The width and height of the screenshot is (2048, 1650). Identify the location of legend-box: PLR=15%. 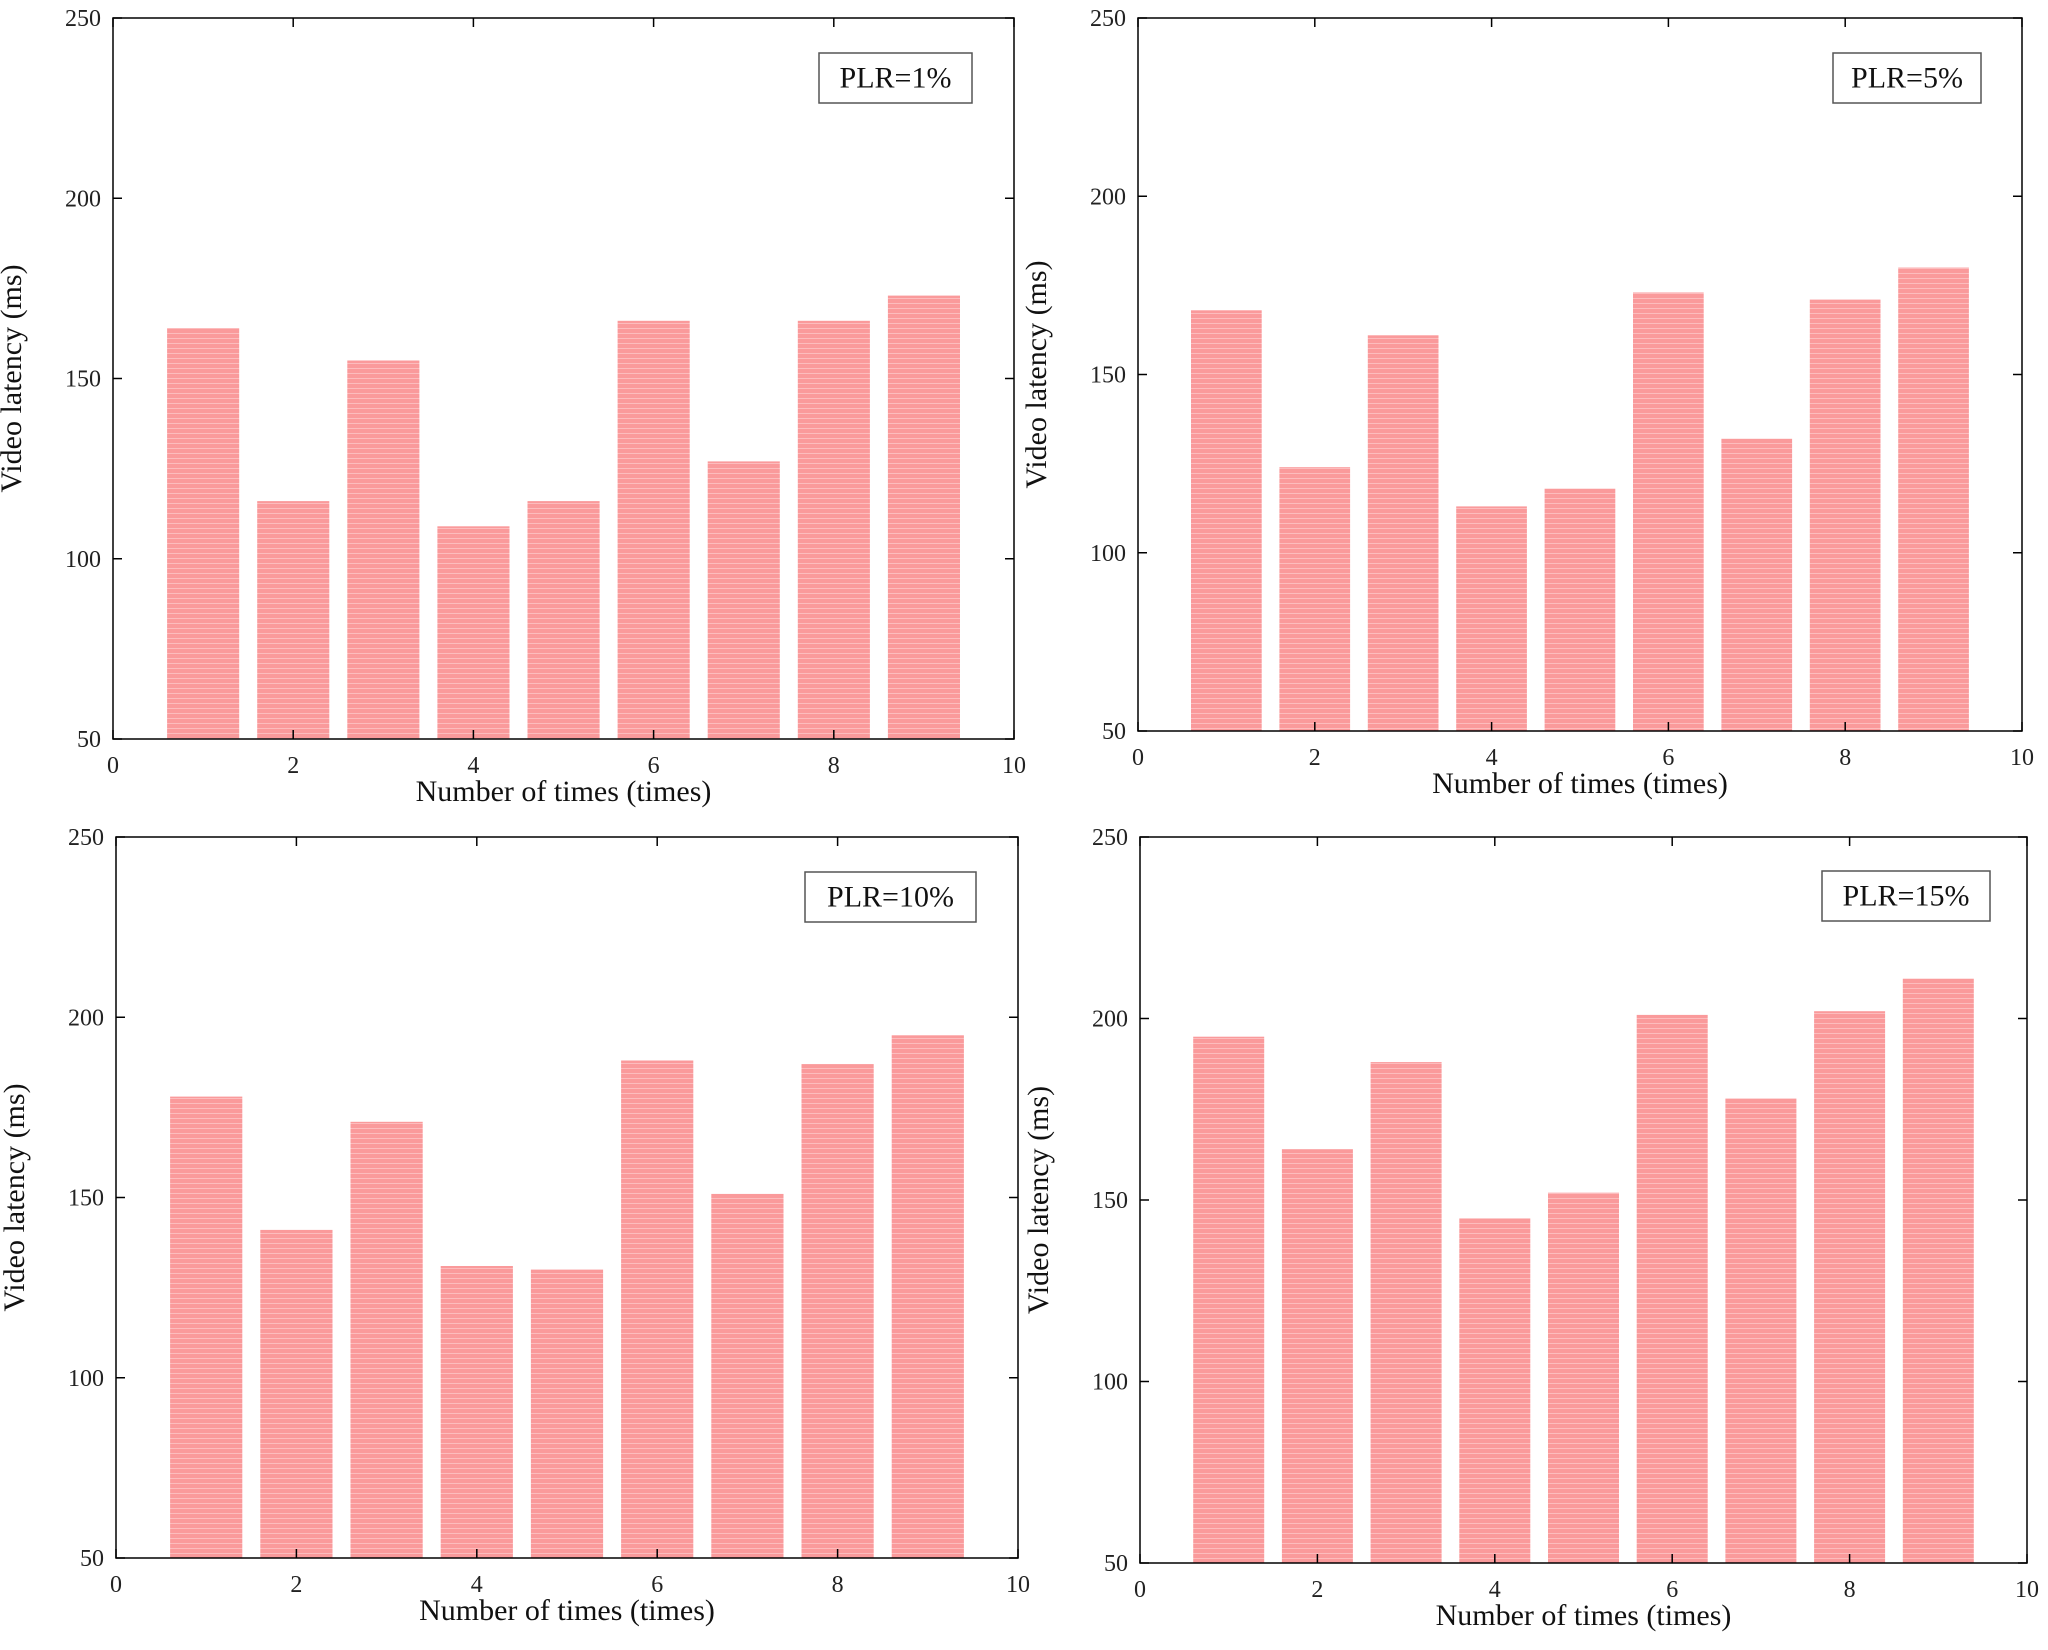
(1906, 896).